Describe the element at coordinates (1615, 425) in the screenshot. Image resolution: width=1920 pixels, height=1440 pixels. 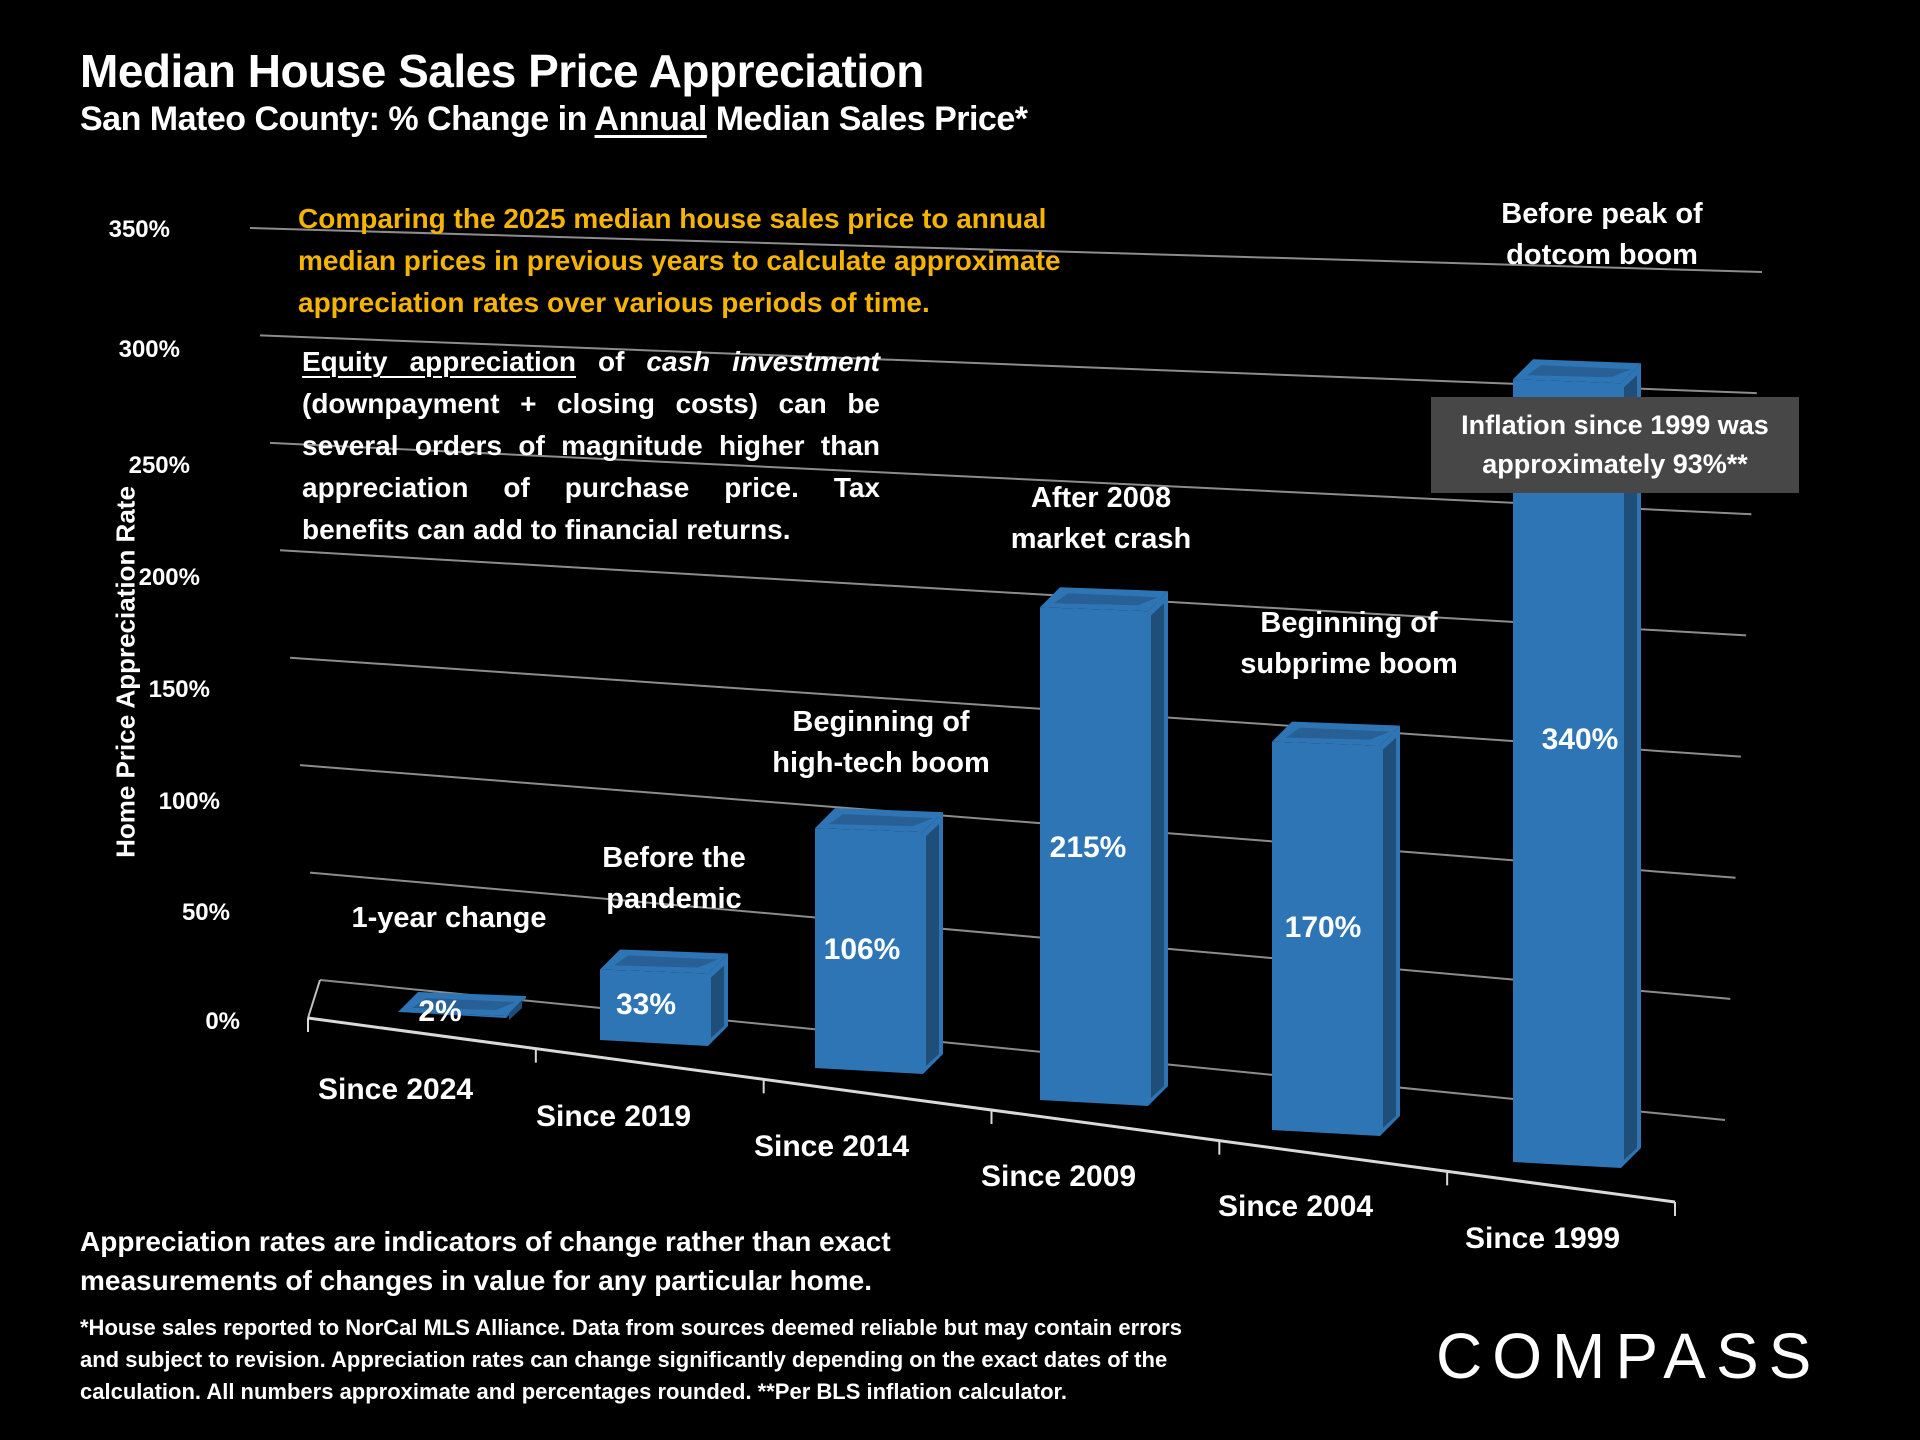
I see `inflation-line1: Inflation since 1999 was` at that location.